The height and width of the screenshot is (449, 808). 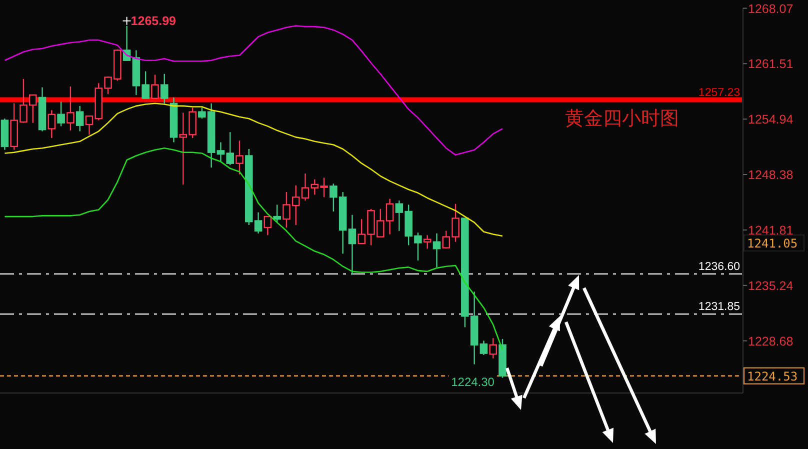 I want to click on ref-line-label: 1224.53, so click(x=772, y=376).